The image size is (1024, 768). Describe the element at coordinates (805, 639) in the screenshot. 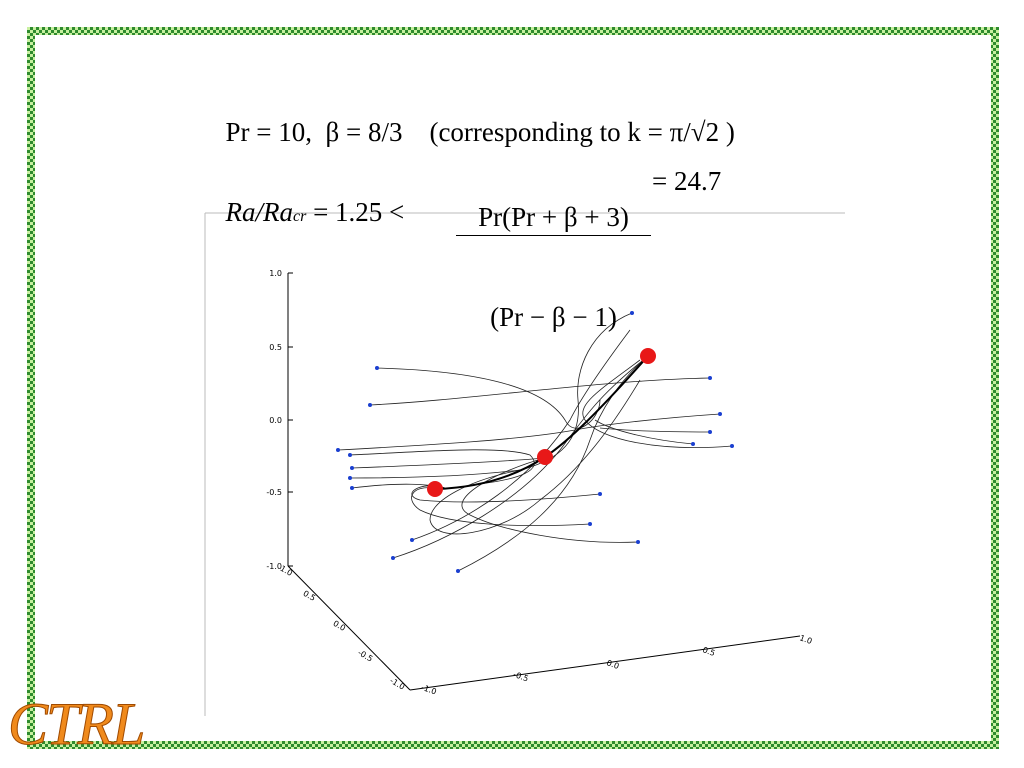

I see `x-tick-label: 1.0` at that location.